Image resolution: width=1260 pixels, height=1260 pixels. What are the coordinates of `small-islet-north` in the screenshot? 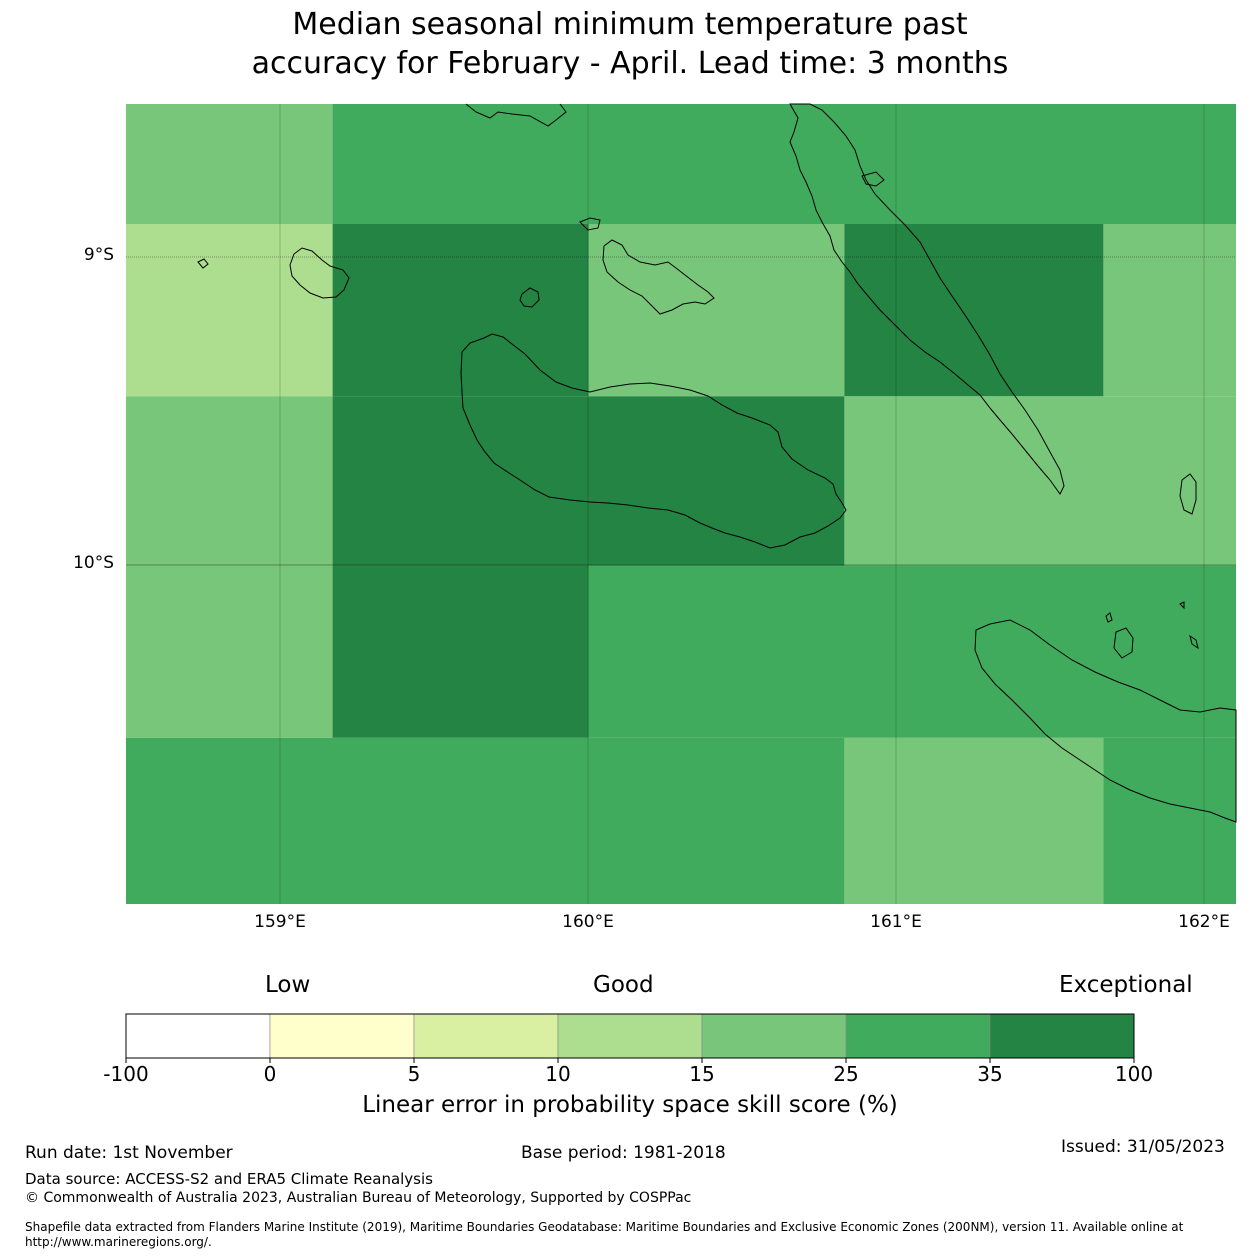 It's located at (590, 224).